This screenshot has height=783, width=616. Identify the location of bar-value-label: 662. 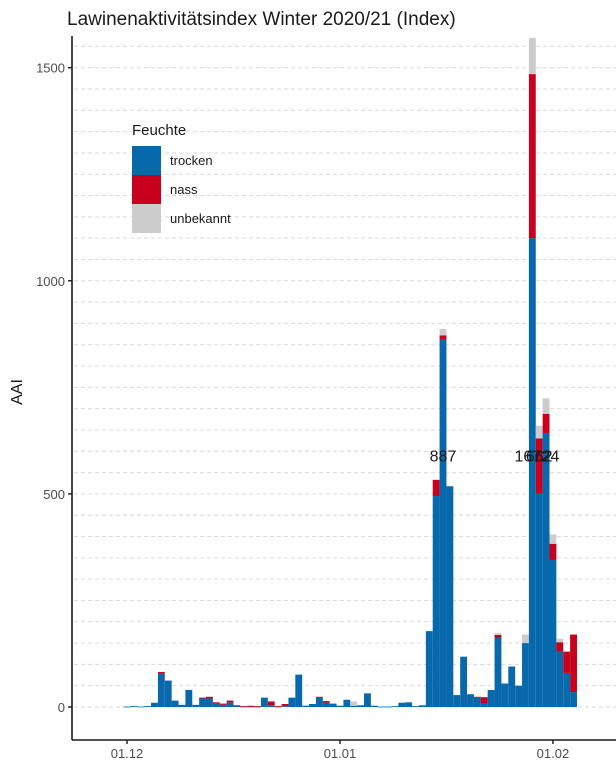
(539, 457).